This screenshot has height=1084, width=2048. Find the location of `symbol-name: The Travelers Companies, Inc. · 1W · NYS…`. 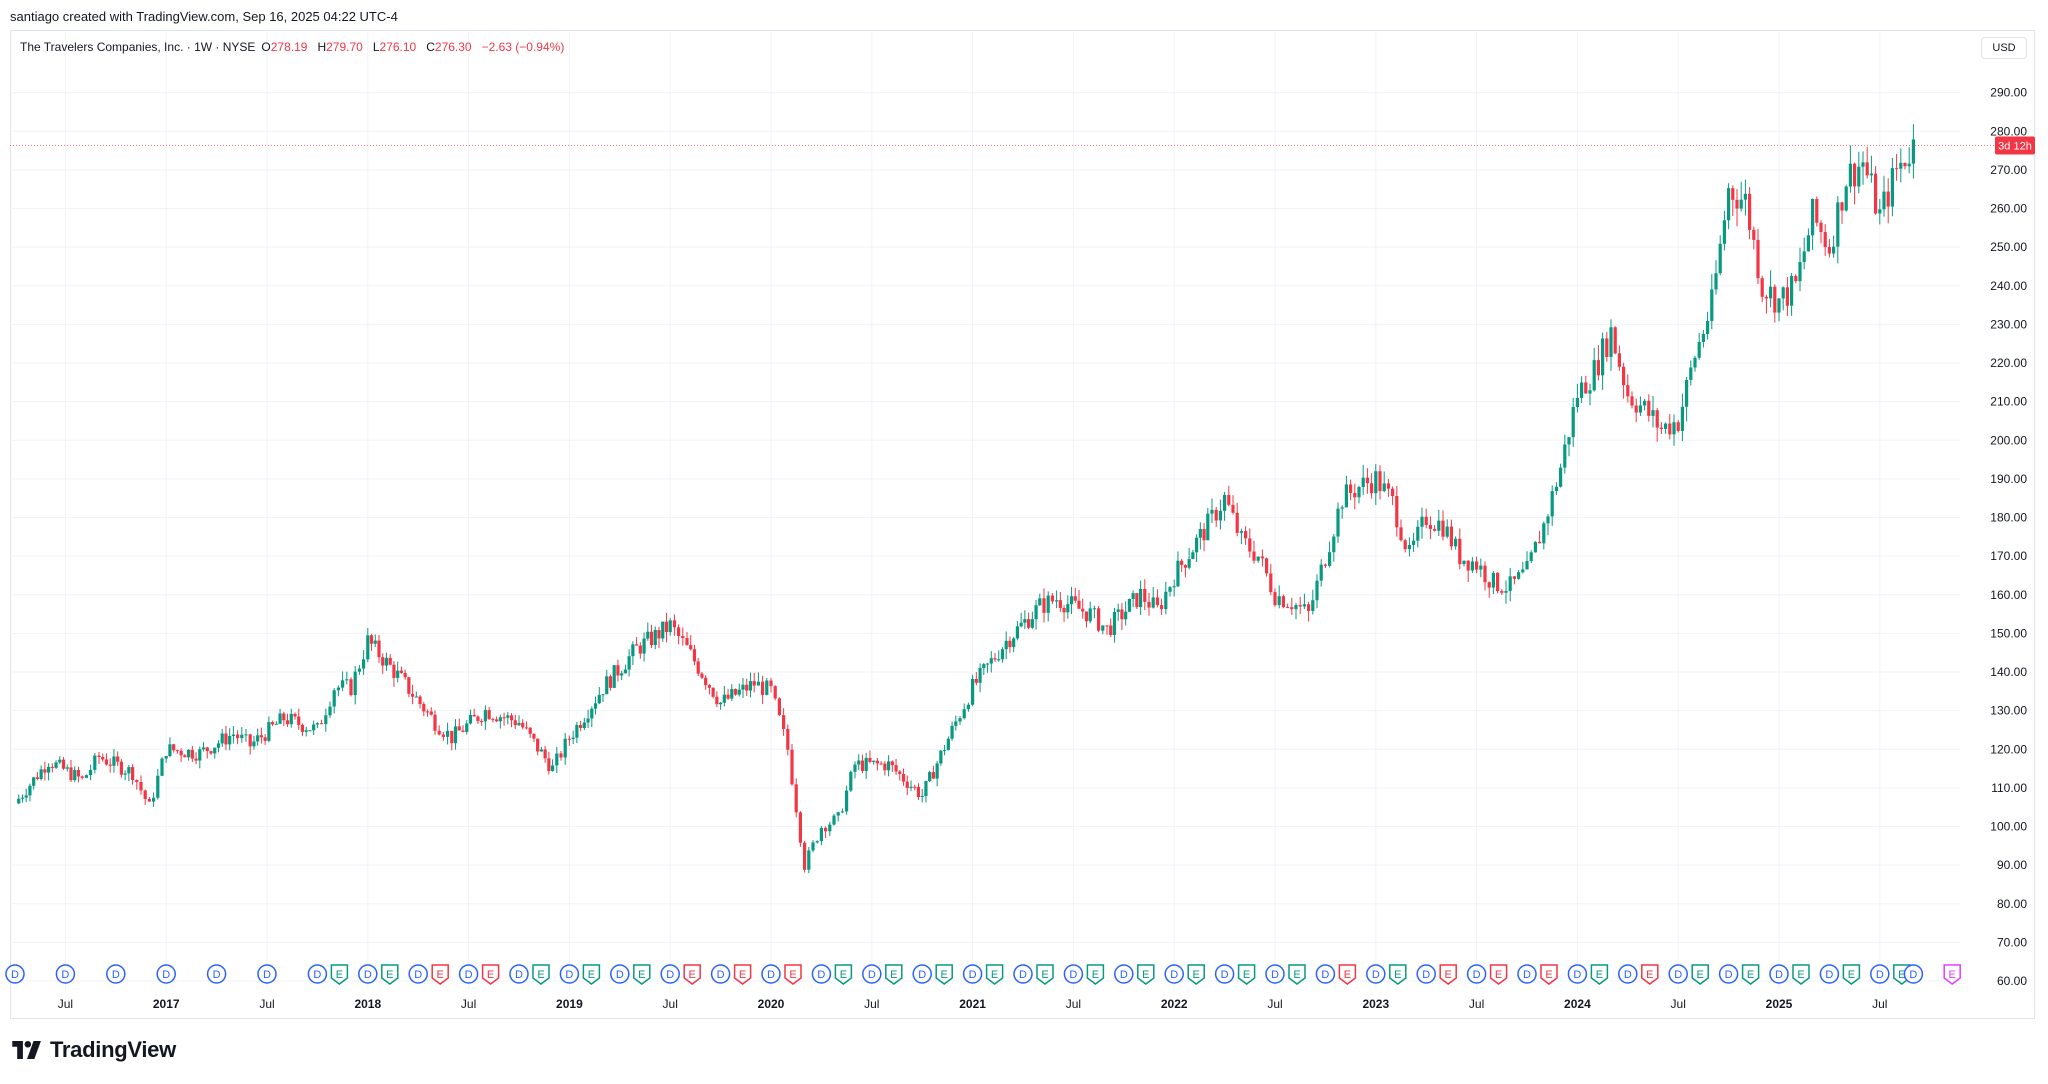

symbol-name: The Travelers Companies, Inc. · 1W · NYS… is located at coordinates (138, 47).